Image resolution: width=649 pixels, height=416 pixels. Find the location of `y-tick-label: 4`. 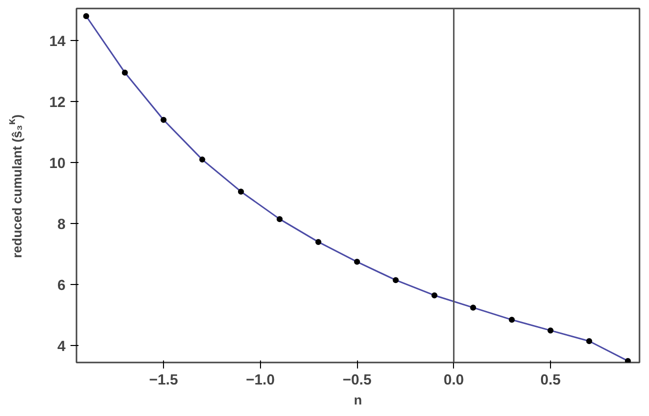

y-tick-label: 4 is located at coordinates (61, 347).